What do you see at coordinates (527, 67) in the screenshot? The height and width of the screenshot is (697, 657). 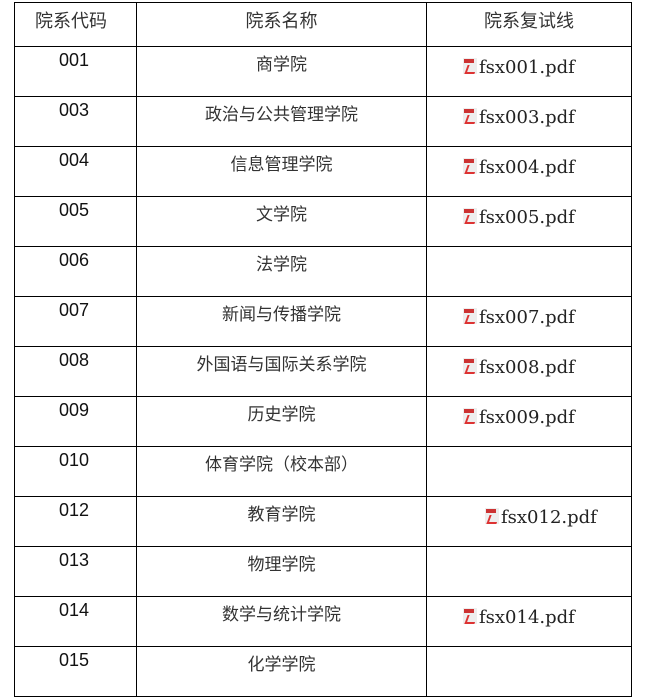 I see `pdf-filename: fsx001.pdf` at bounding box center [527, 67].